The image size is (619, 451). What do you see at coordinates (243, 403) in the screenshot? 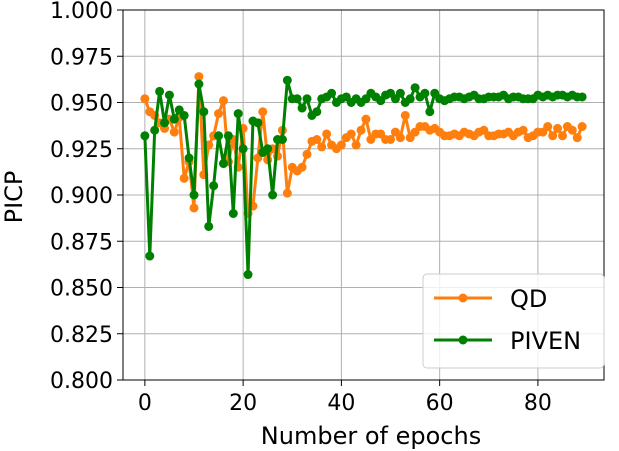
I see `x-tick-label: 20` at bounding box center [243, 403].